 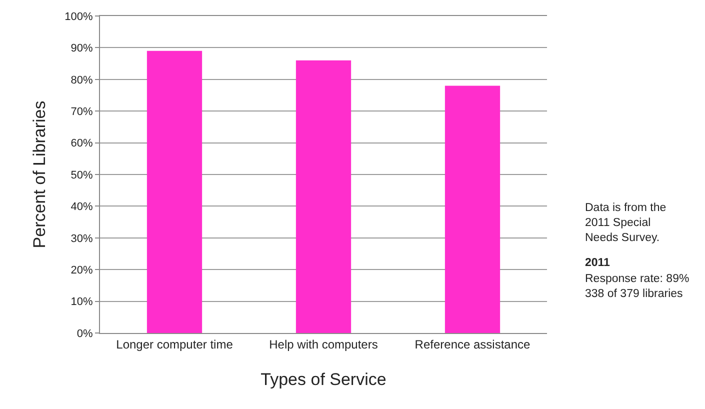 What do you see at coordinates (175, 344) in the screenshot?
I see `x-tick-label: Longer computer time` at bounding box center [175, 344].